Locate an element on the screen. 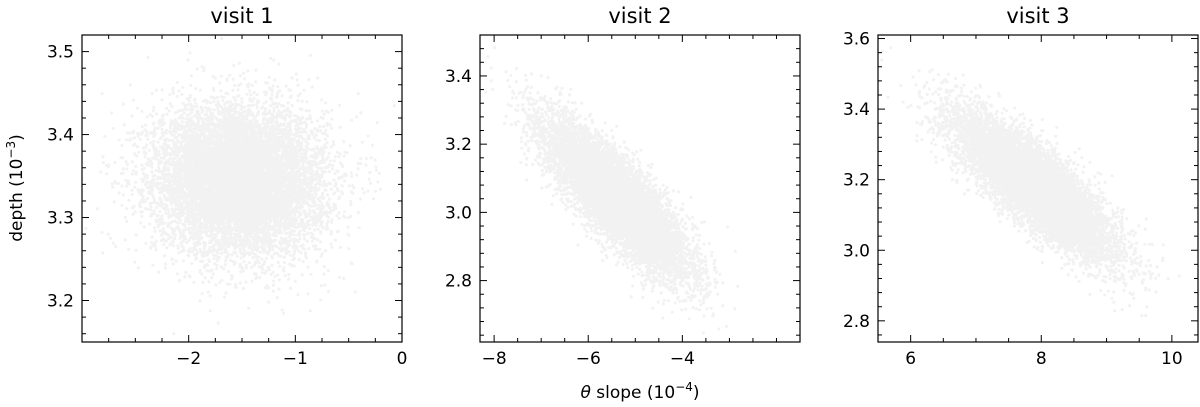  y-tick-label: 3.6 is located at coordinates (856, 40).